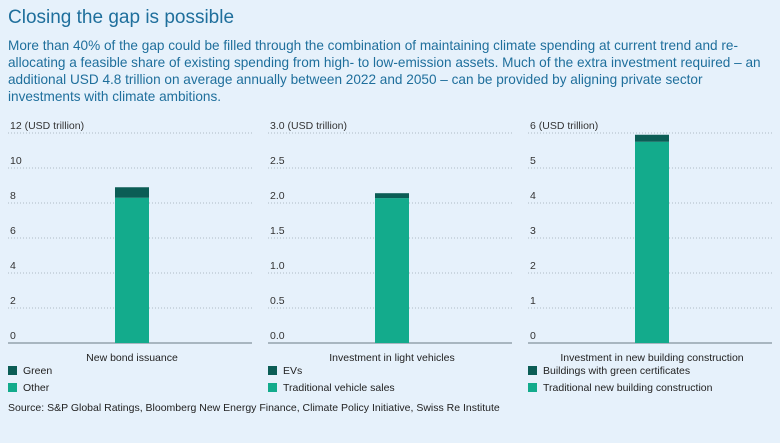 This screenshot has width=780, height=443. I want to click on legend-vehicles: EVs Traditional vehicle sales, so click(331, 380).